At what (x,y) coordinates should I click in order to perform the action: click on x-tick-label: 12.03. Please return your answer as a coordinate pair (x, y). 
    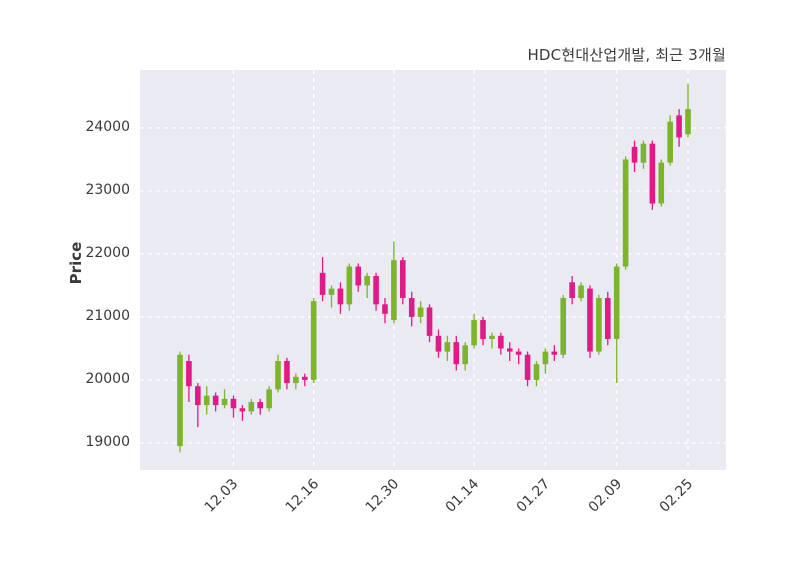
    Looking at the image, I should click on (222, 496).